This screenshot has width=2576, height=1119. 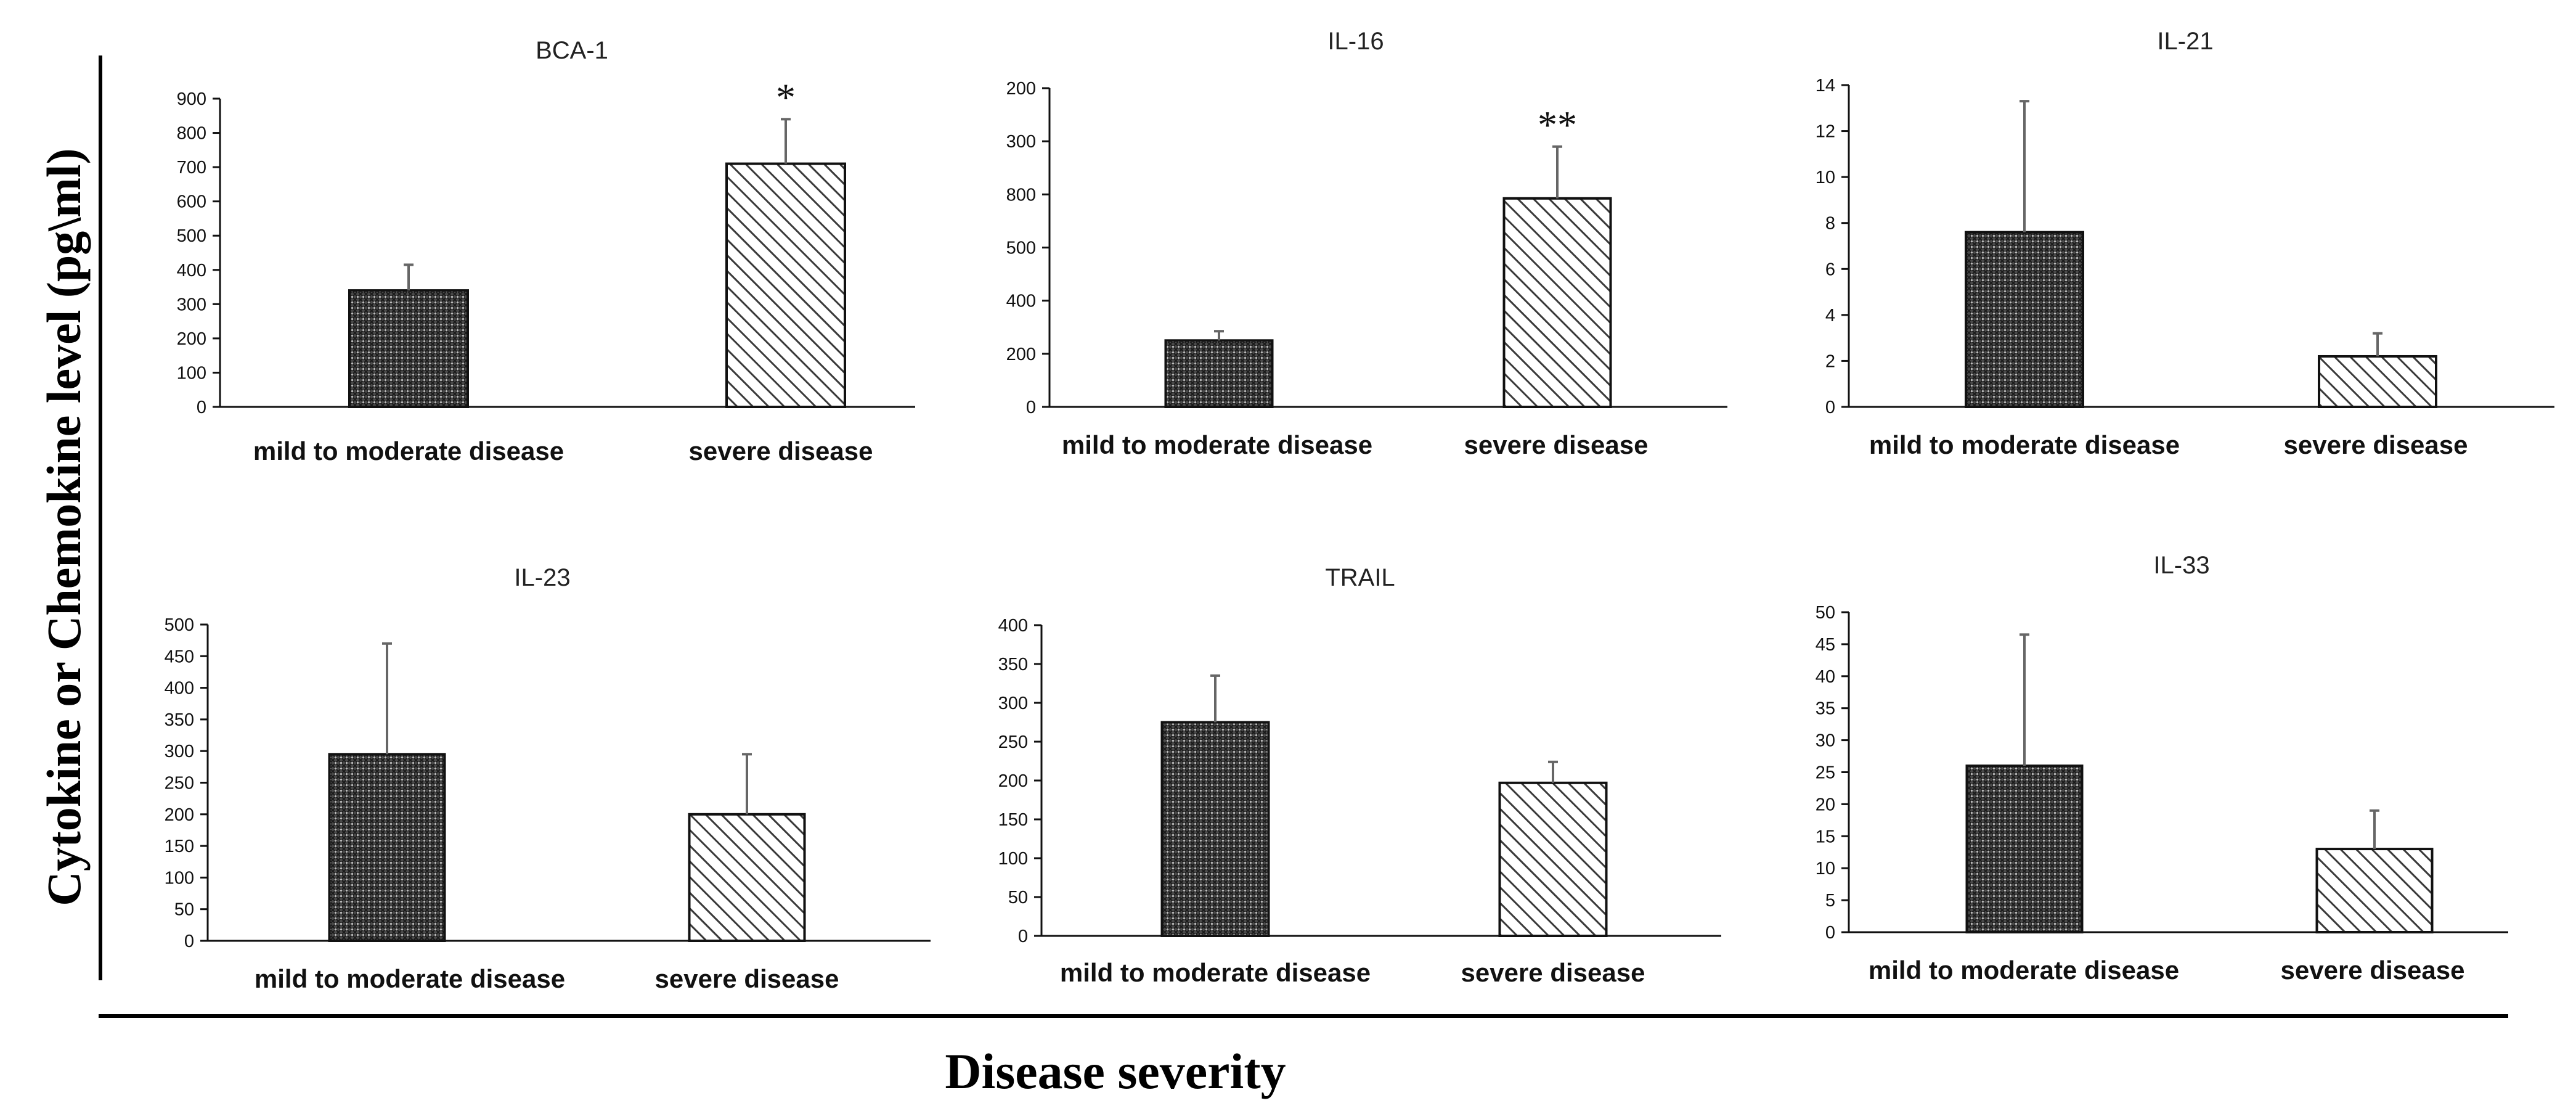 What do you see at coordinates (1826, 677) in the screenshot?
I see `y-tick-label: 40` at bounding box center [1826, 677].